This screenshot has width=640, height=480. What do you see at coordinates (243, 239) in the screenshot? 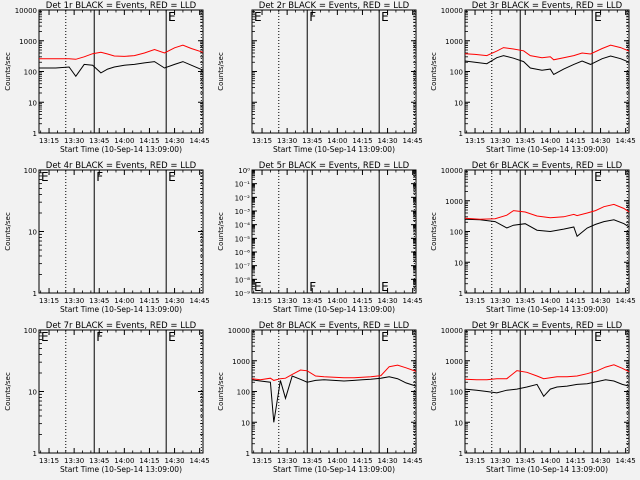
I see `y-tick-label: 10⁻⁵` at bounding box center [243, 239].